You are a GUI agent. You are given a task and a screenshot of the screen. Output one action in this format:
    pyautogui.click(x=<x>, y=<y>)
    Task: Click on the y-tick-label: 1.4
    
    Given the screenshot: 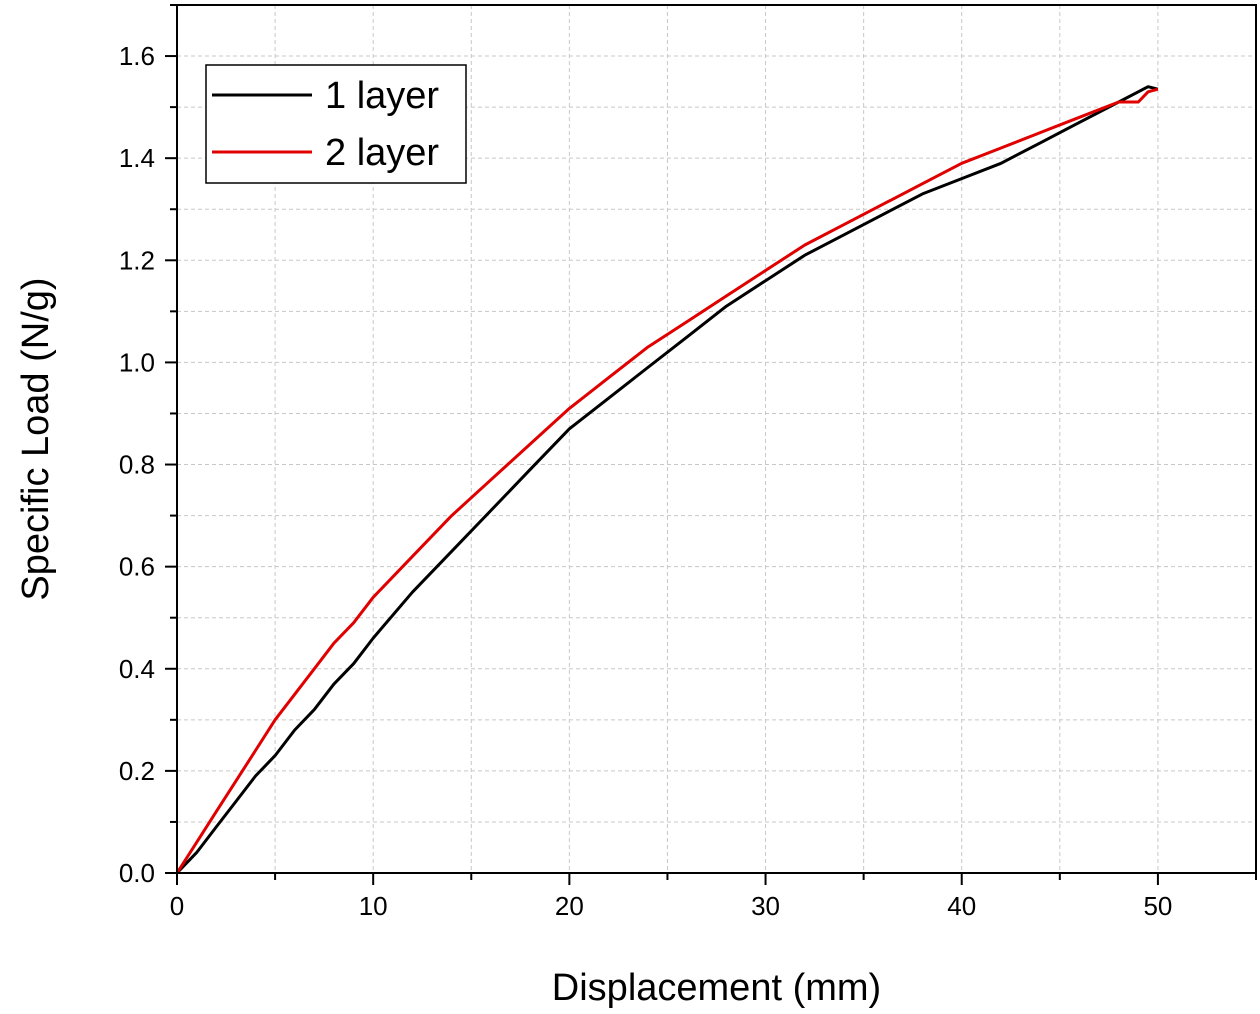 What is the action you would take?
    pyautogui.click(x=137, y=158)
    